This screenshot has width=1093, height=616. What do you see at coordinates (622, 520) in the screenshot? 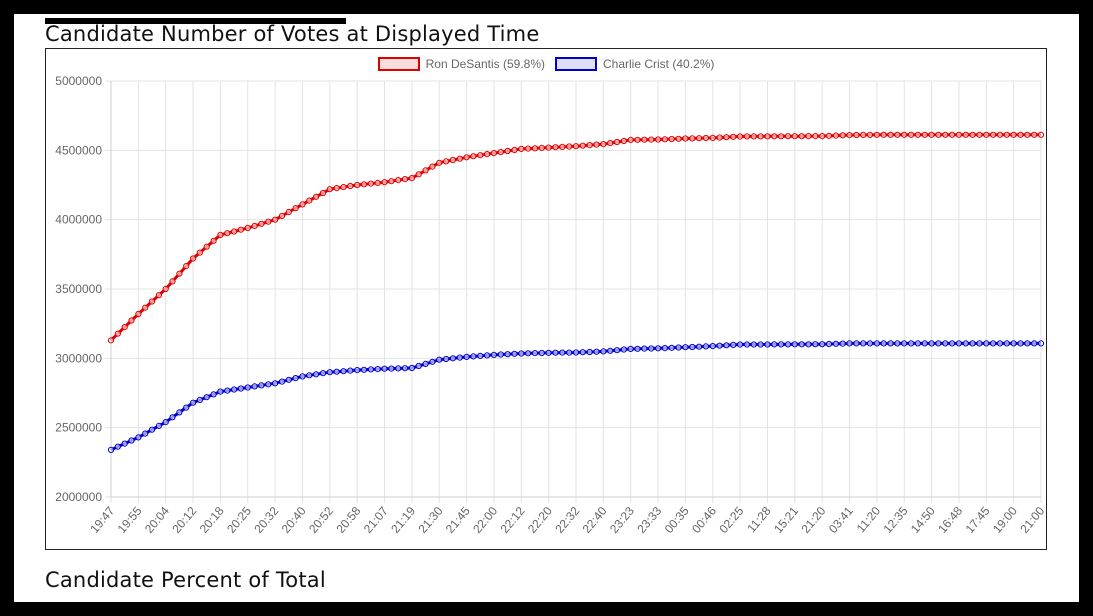
I see `x-tick-label: 23:23` at bounding box center [622, 520].